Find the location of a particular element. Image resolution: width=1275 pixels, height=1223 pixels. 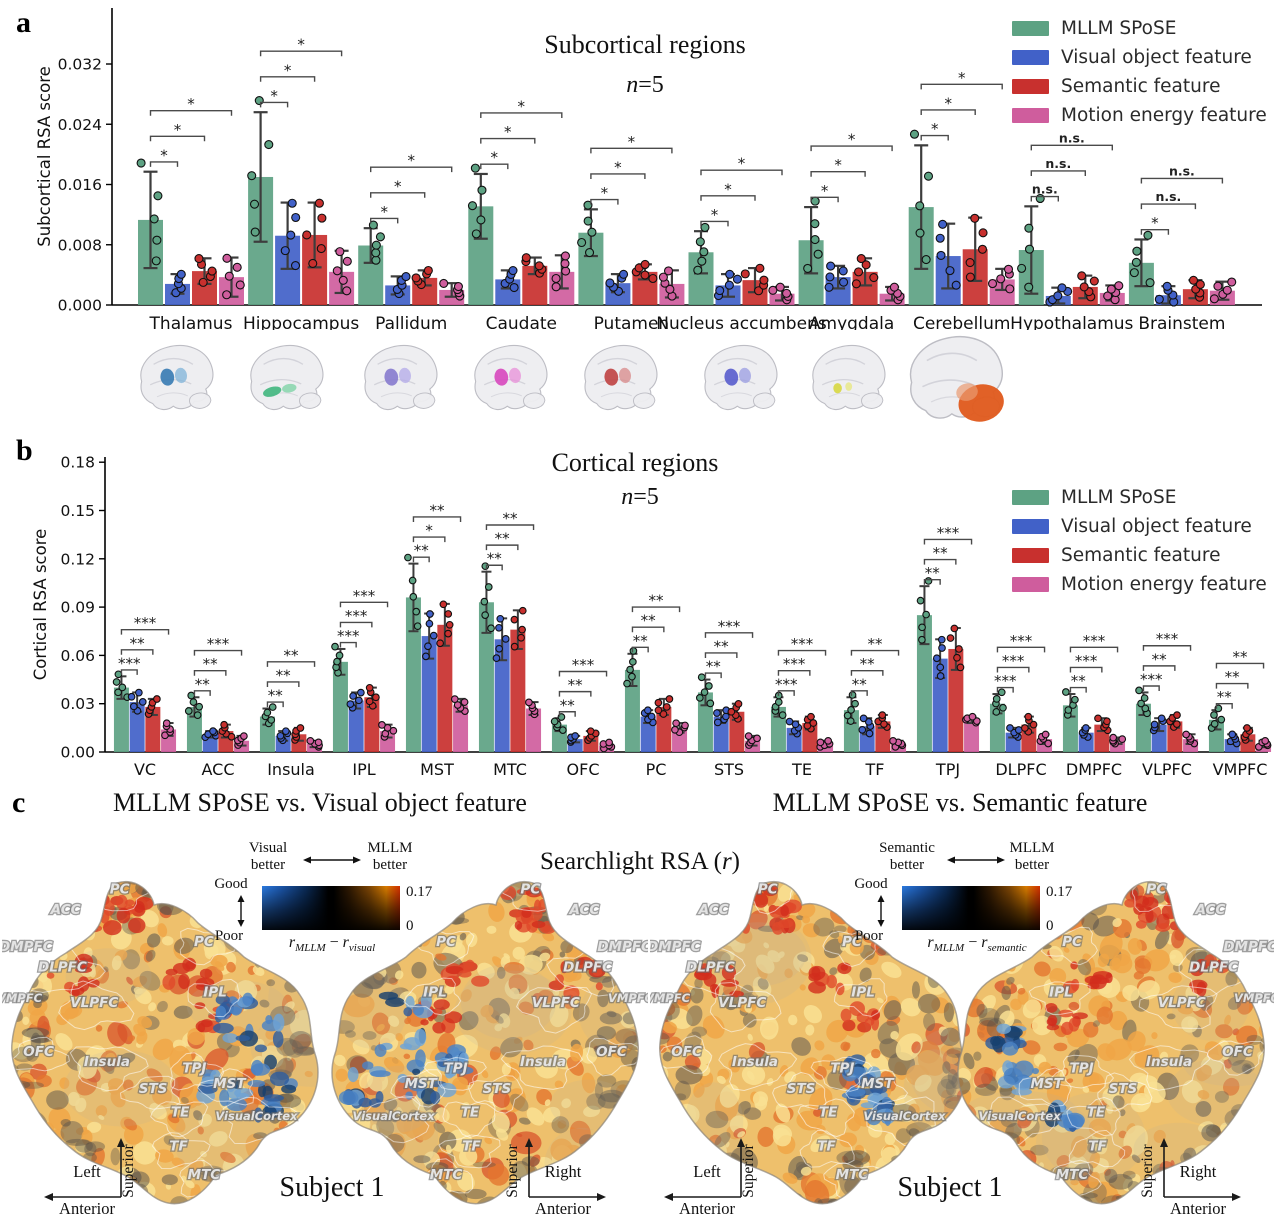

region-label-visualcortex: VisualCortex is located at coordinates (904, 1116).